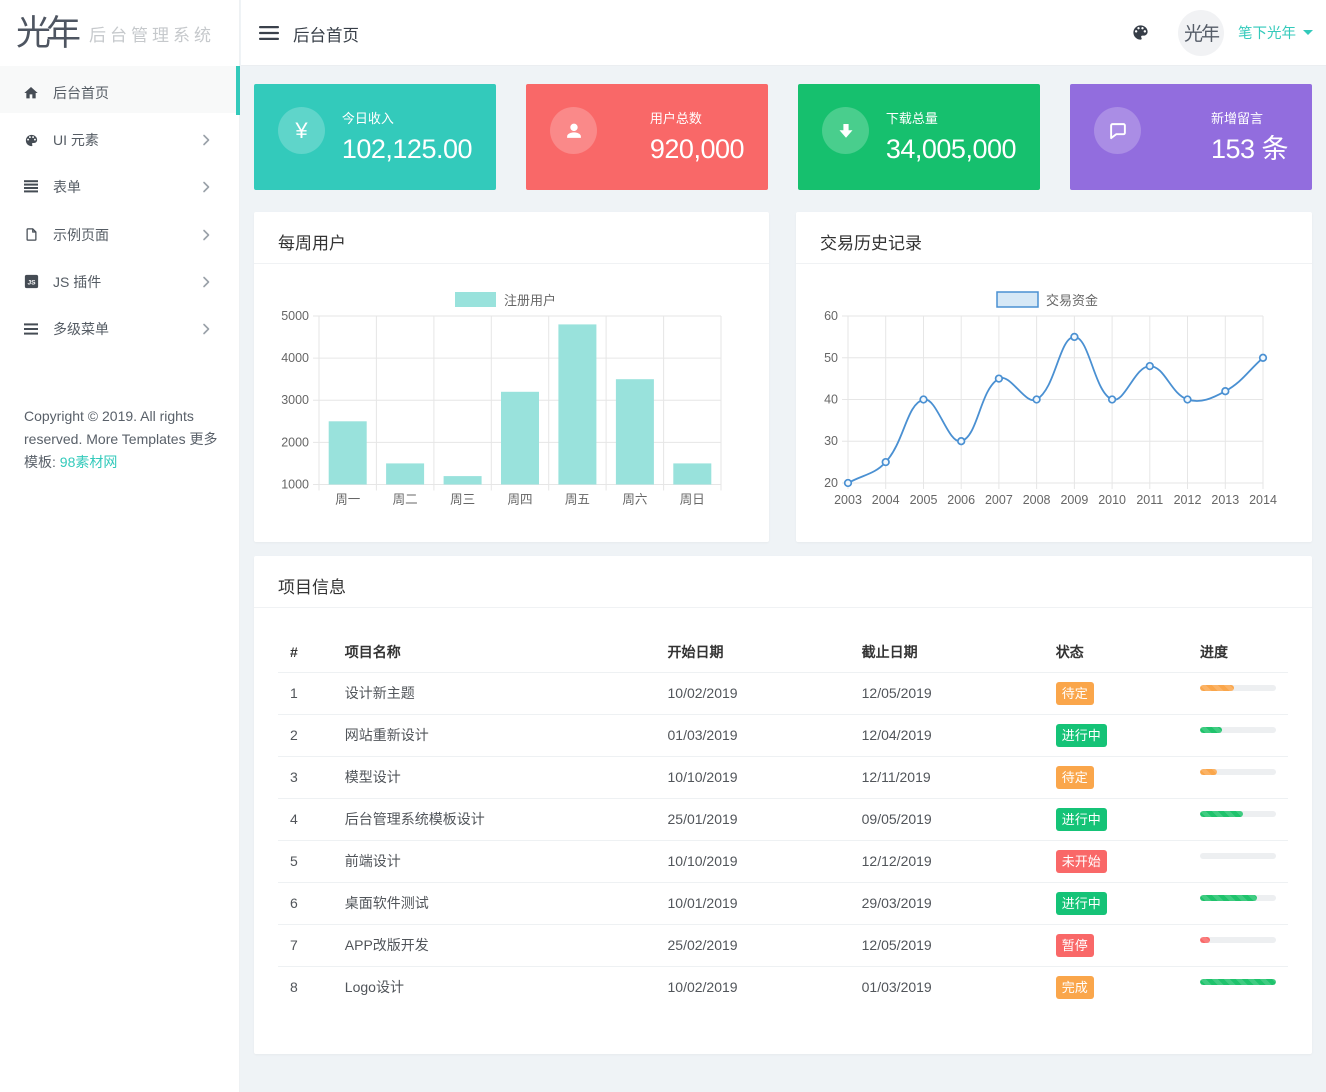 The height and width of the screenshot is (1092, 1326). Describe the element at coordinates (1112, 500) in the screenshot. I see `svg-text: 2010` at that location.